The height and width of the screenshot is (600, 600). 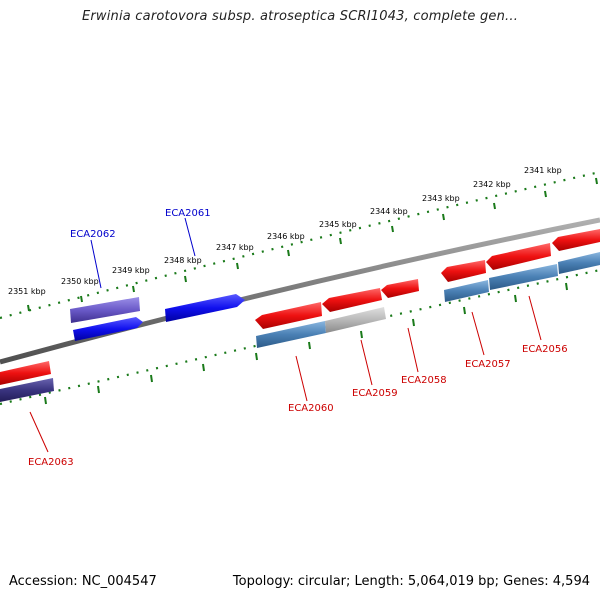 I want to click on ruler-label: 2346 kbp, so click(x=286, y=236).